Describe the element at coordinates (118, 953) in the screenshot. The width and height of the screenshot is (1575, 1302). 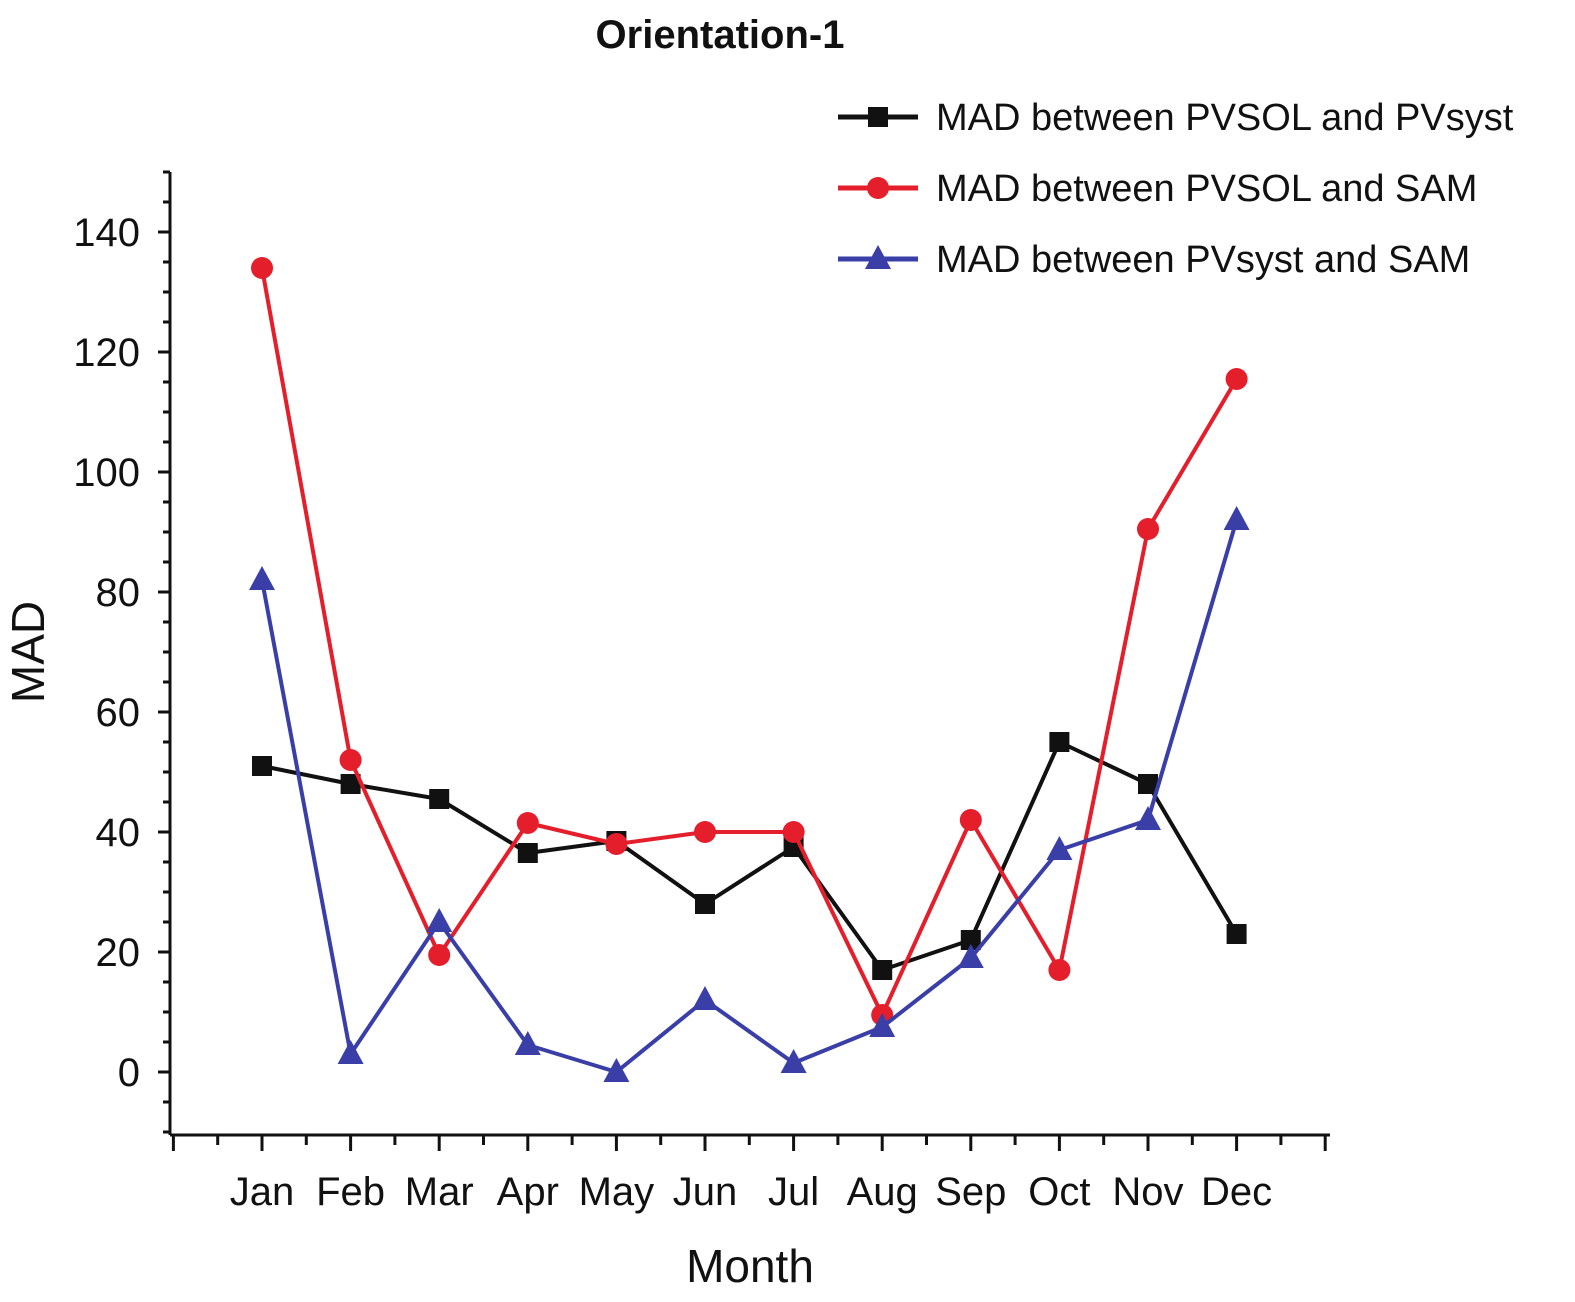
I see `y-tick-label: 20` at that location.